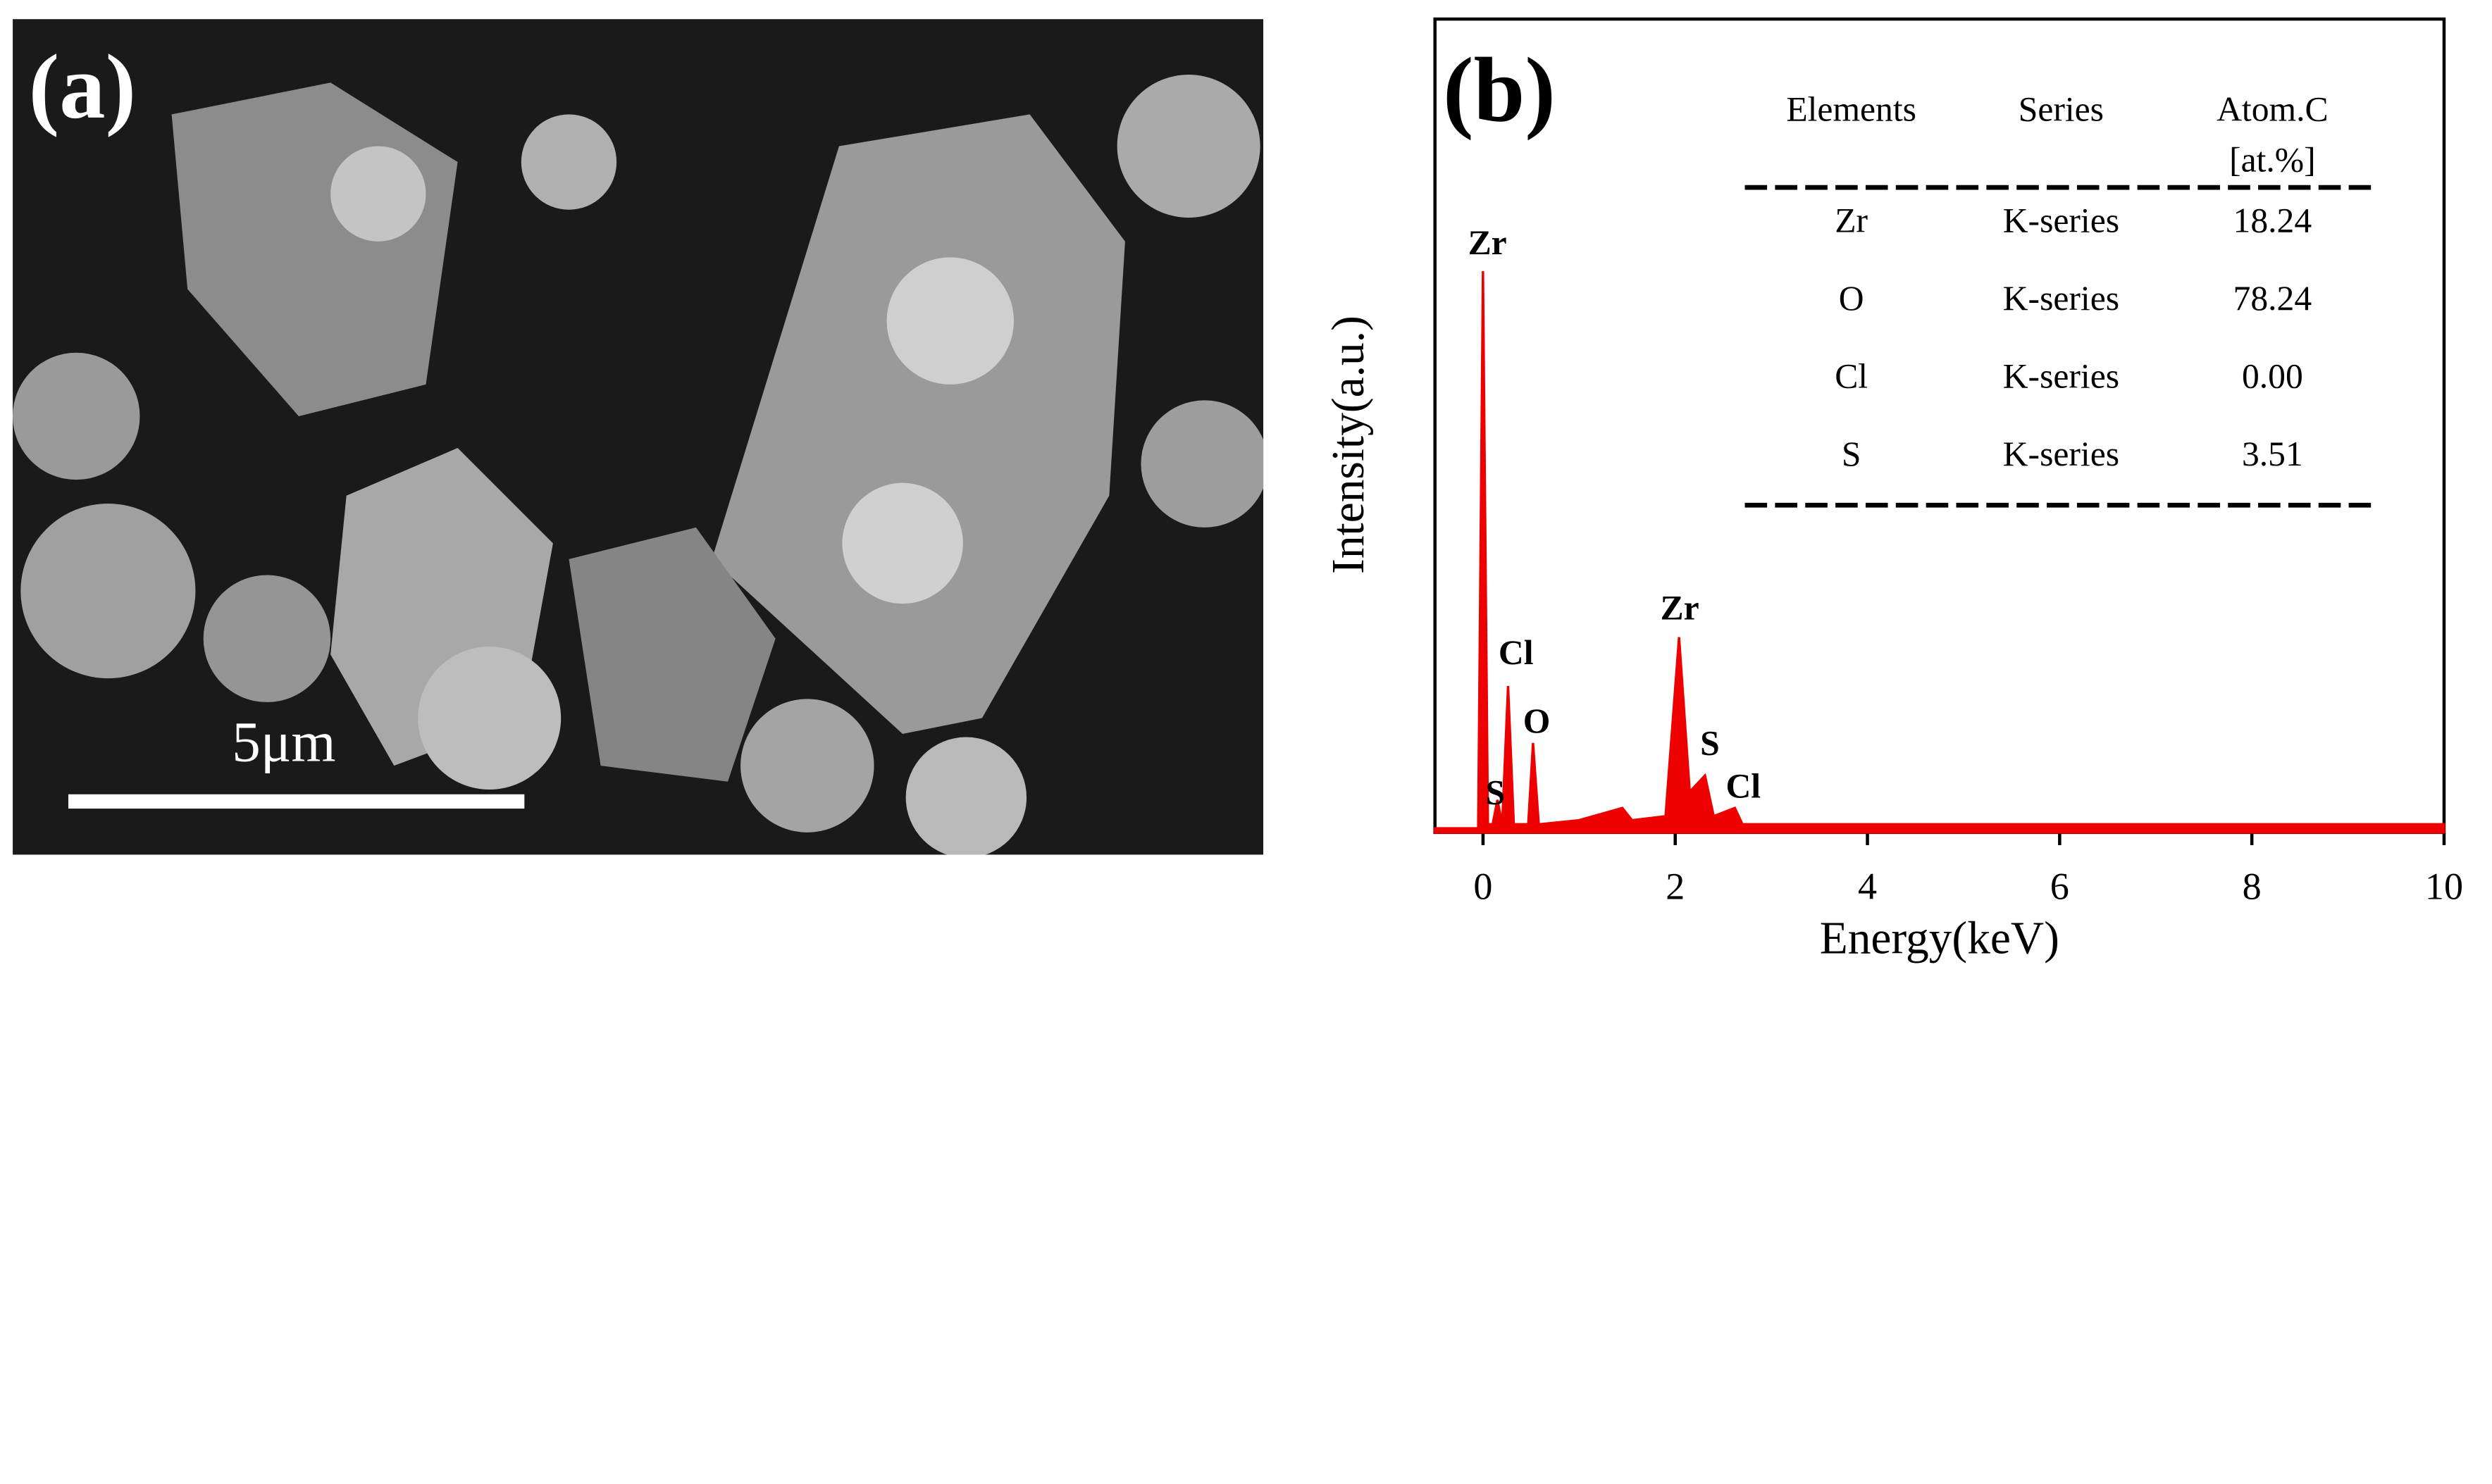  I want to click on table-cell: S, so click(1851, 454).